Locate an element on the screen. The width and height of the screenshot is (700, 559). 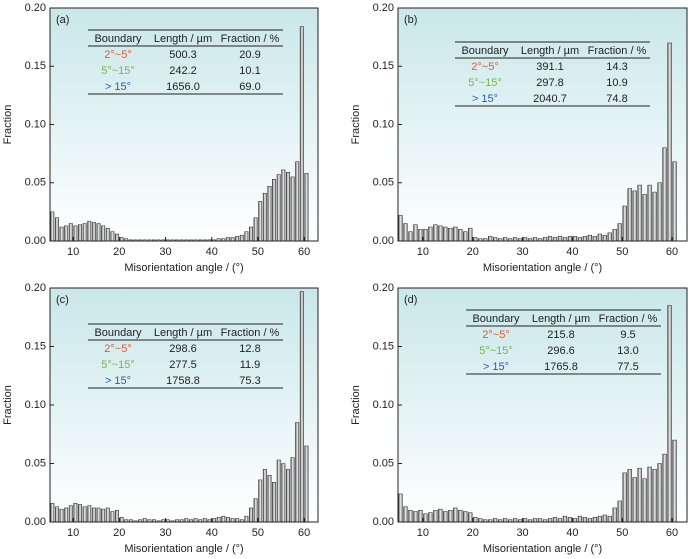
table-cell: 242.2 is located at coordinates (183, 71).